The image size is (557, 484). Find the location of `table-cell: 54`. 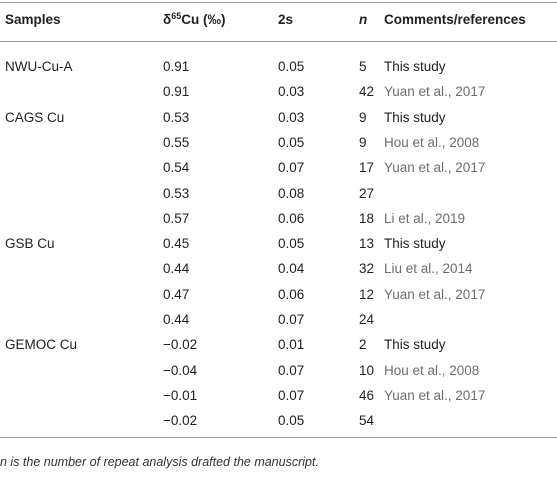

table-cell: 54 is located at coordinates (367, 421).